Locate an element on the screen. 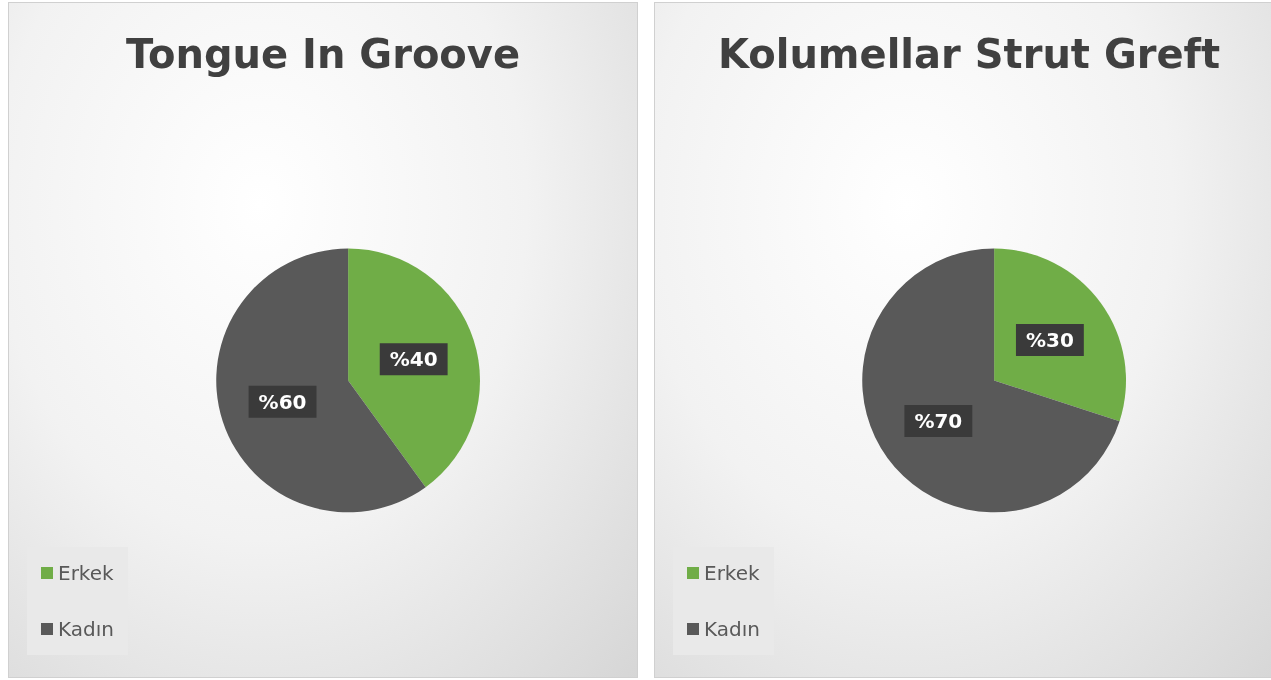  data-label: %60 is located at coordinates (282, 401).